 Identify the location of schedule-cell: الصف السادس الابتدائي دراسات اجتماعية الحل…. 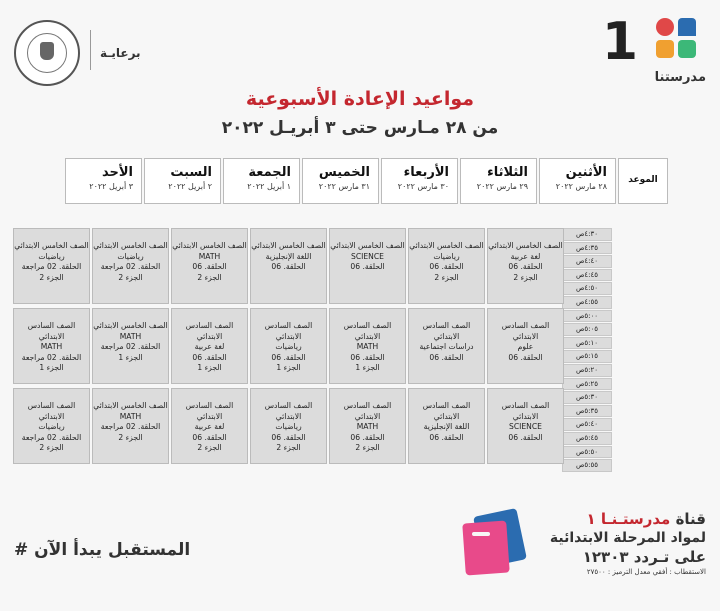
(446, 346).